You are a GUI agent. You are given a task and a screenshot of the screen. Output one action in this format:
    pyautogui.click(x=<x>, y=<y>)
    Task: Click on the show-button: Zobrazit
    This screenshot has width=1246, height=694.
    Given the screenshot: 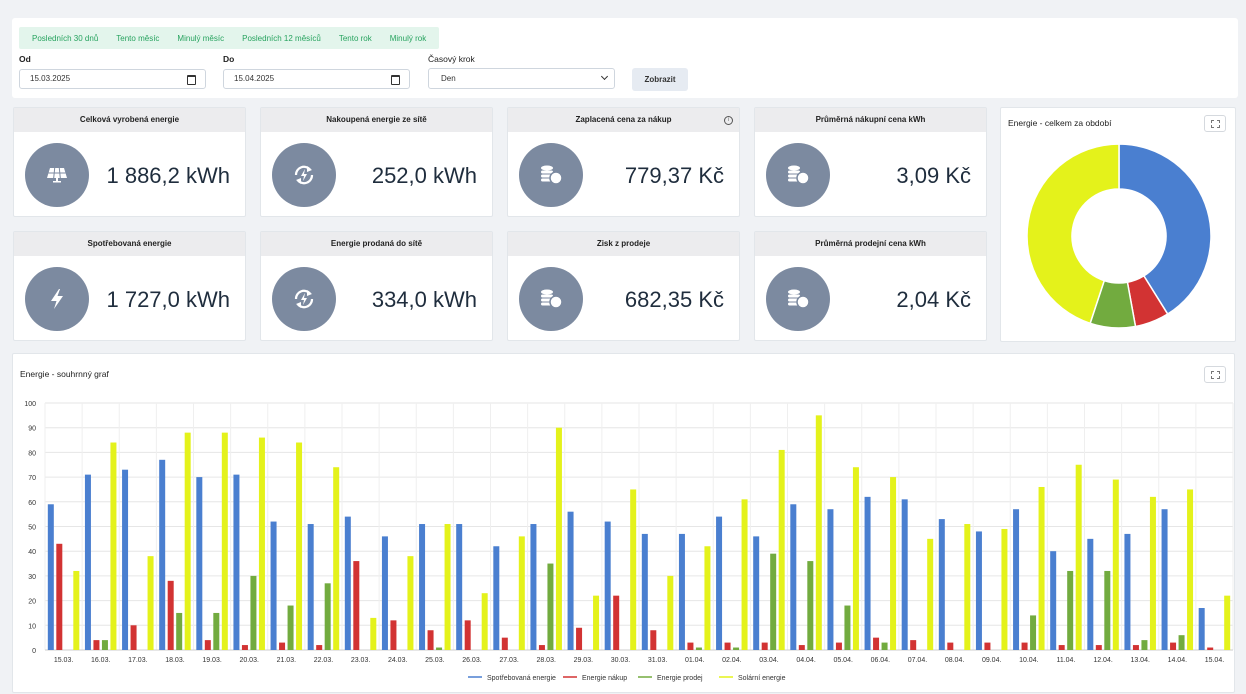 What is the action you would take?
    pyautogui.click(x=660, y=79)
    